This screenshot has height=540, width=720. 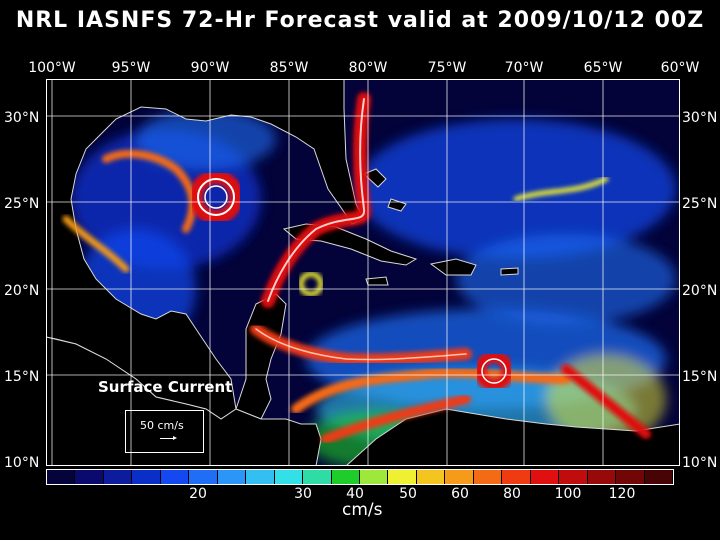 I want to click on south-america-coast, so click(x=512, y=437).